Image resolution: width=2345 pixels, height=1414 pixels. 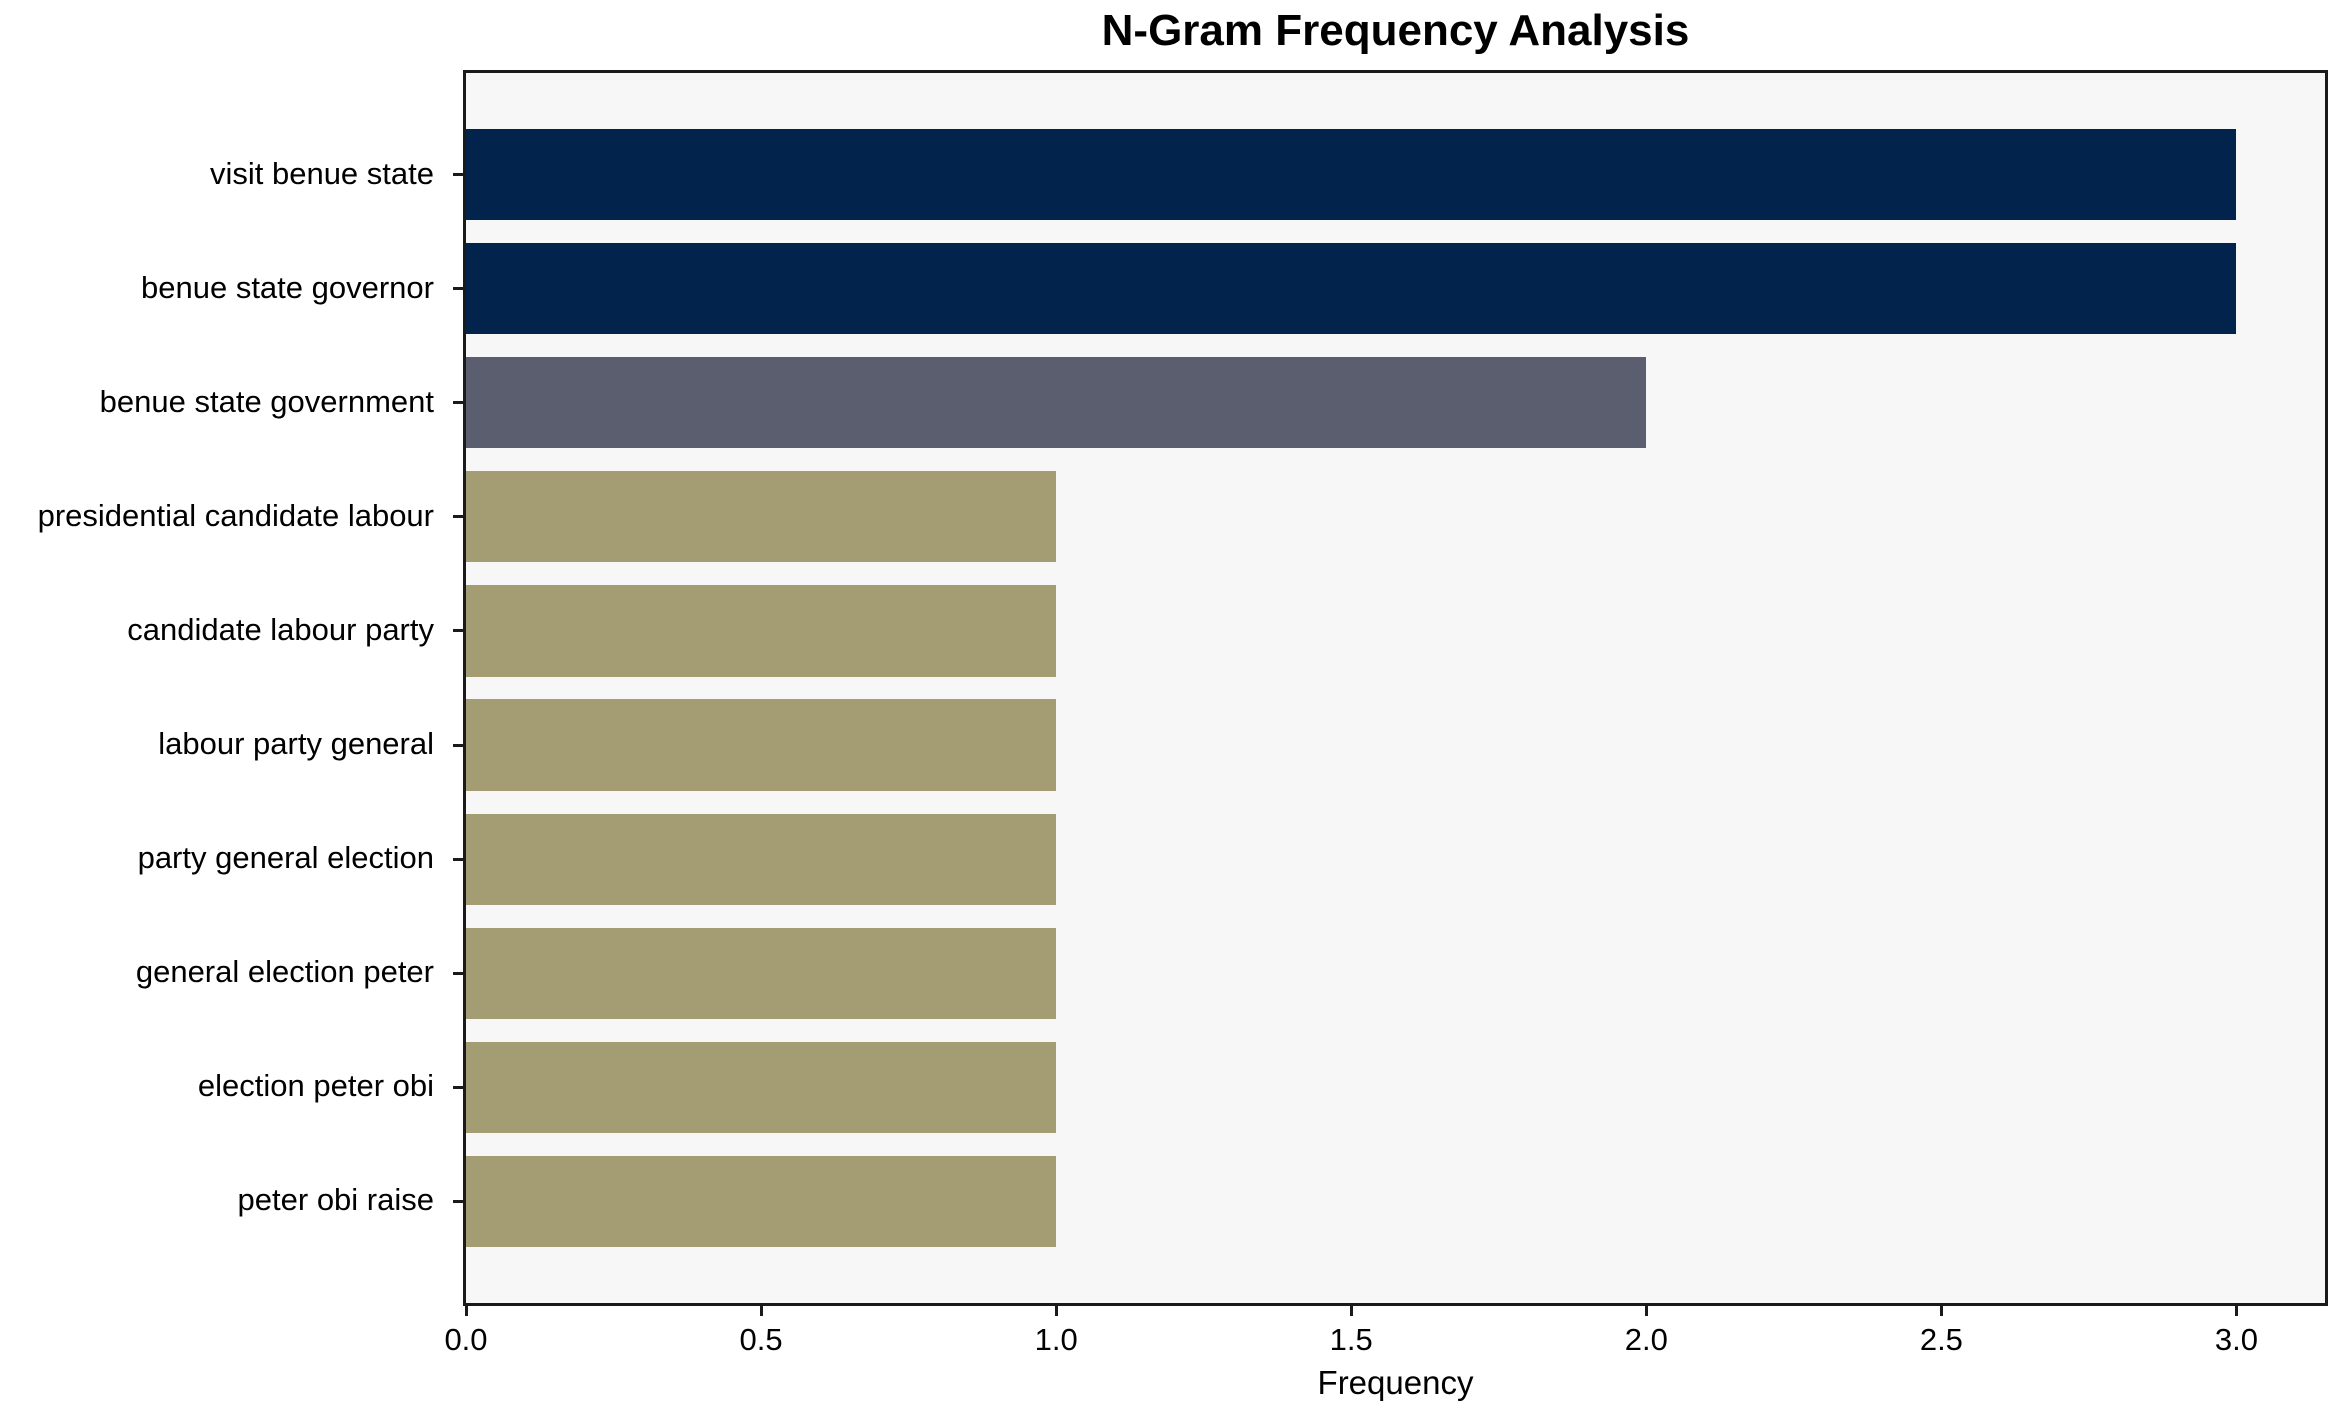 I want to click on y-tick-label: visit benue state, so click(x=321, y=173).